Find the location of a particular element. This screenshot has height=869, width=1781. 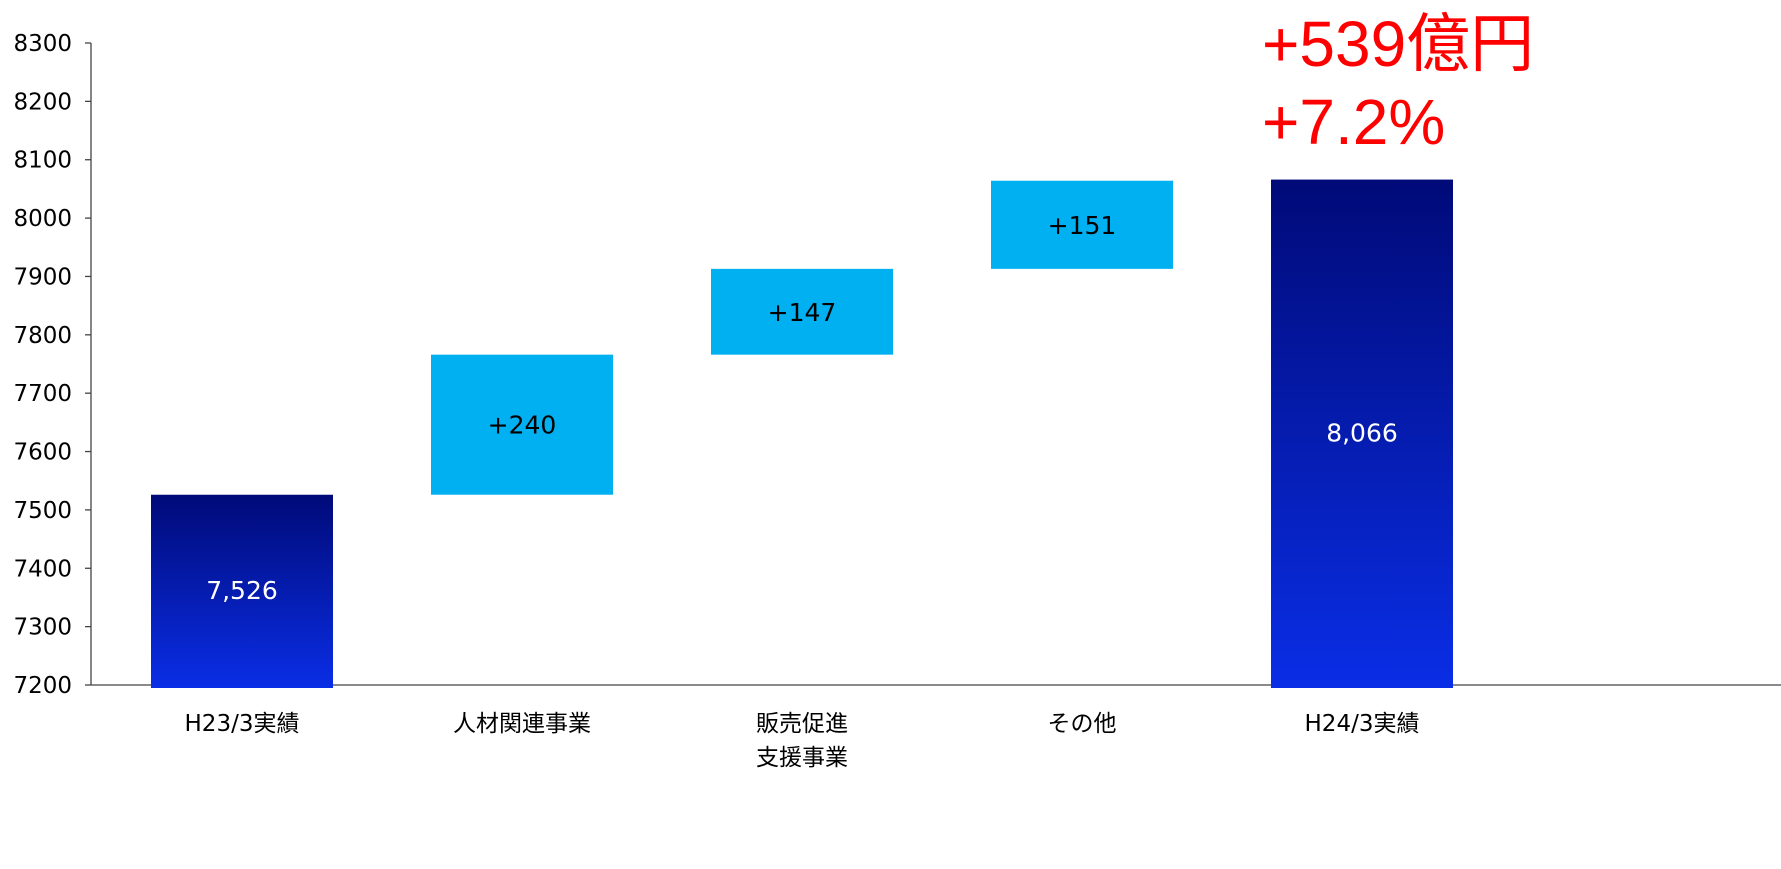

bar-value-label: +147 is located at coordinates (802, 312).